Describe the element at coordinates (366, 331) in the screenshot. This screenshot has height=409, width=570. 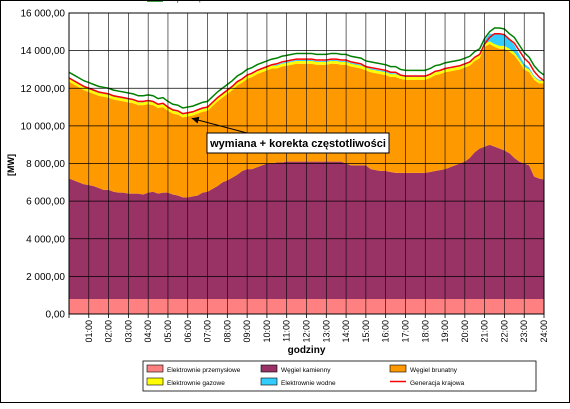
I see `x-tick-label: 15:00` at that location.